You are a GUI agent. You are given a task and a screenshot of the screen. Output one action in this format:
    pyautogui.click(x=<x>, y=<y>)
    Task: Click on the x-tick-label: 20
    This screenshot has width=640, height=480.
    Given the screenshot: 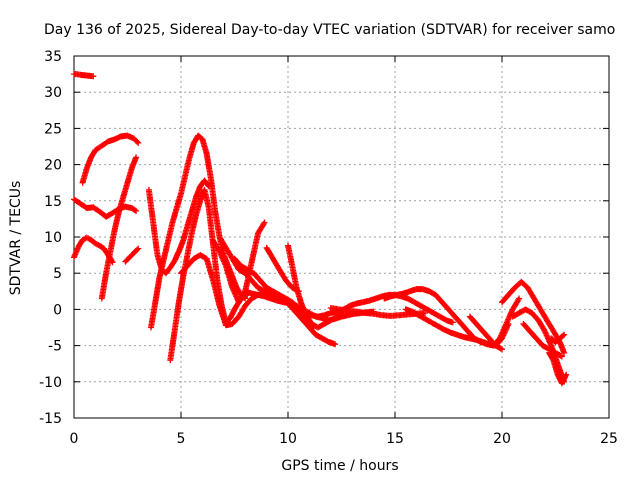 What is the action you would take?
    pyautogui.click(x=502, y=439)
    